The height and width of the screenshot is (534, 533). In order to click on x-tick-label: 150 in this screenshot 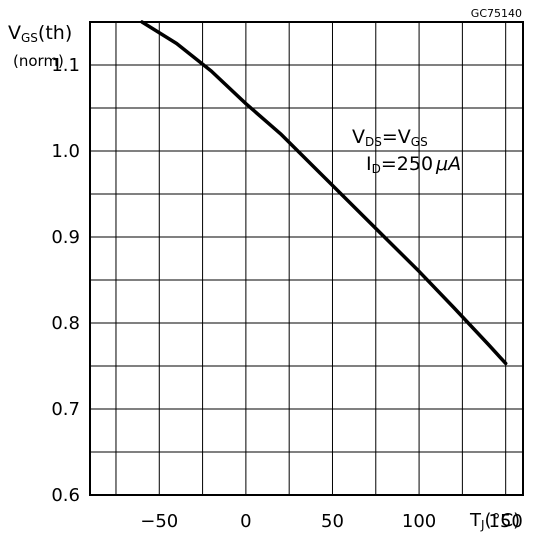, I will do `click(506, 521)`.